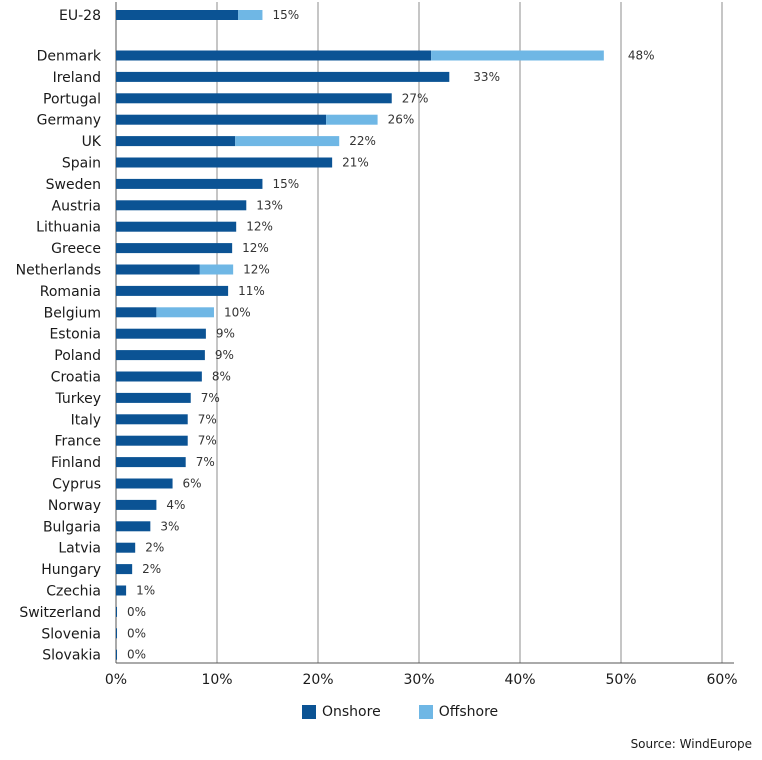 The width and height of the screenshot is (762, 760). I want to click on category-label: Poland, so click(77, 356).